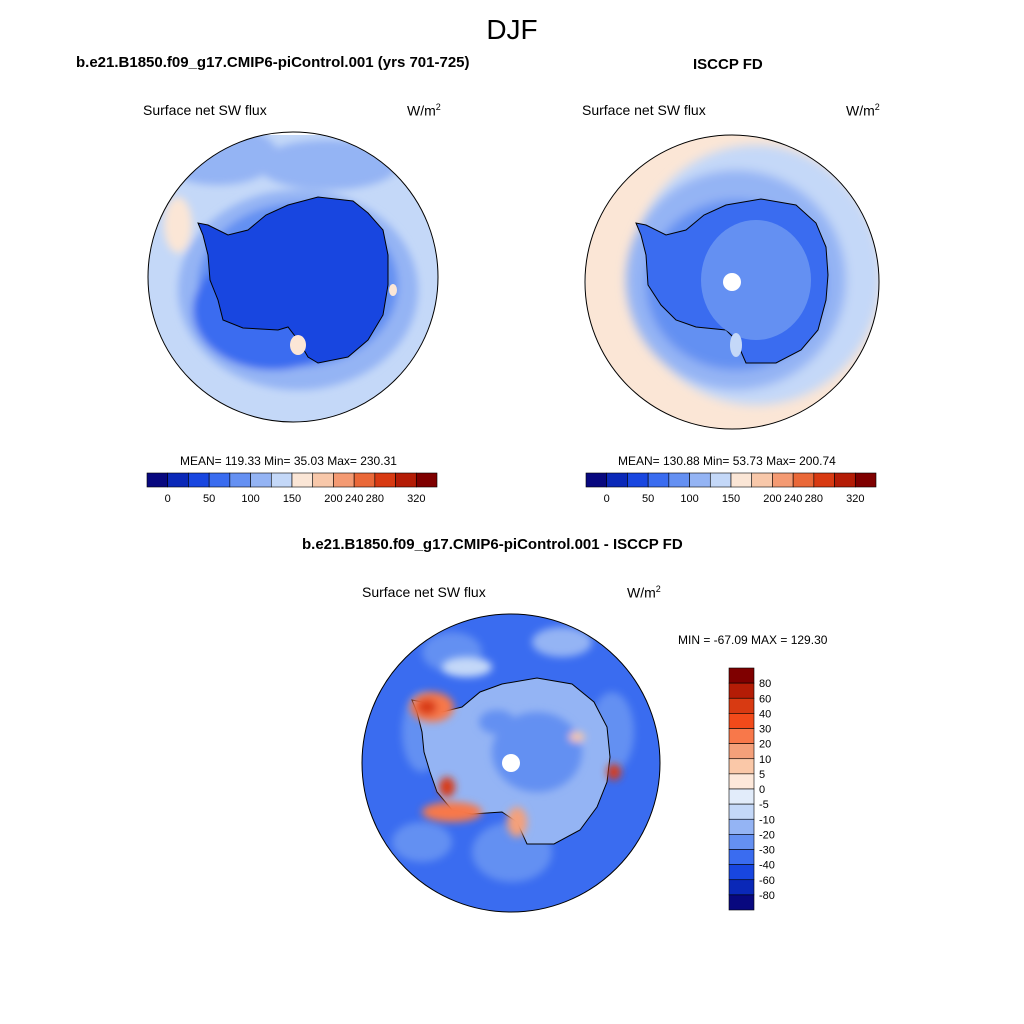 The width and height of the screenshot is (1024, 1024). Describe the element at coordinates (736, 345) in the screenshot. I see `panel2-shelf-patch` at that location.